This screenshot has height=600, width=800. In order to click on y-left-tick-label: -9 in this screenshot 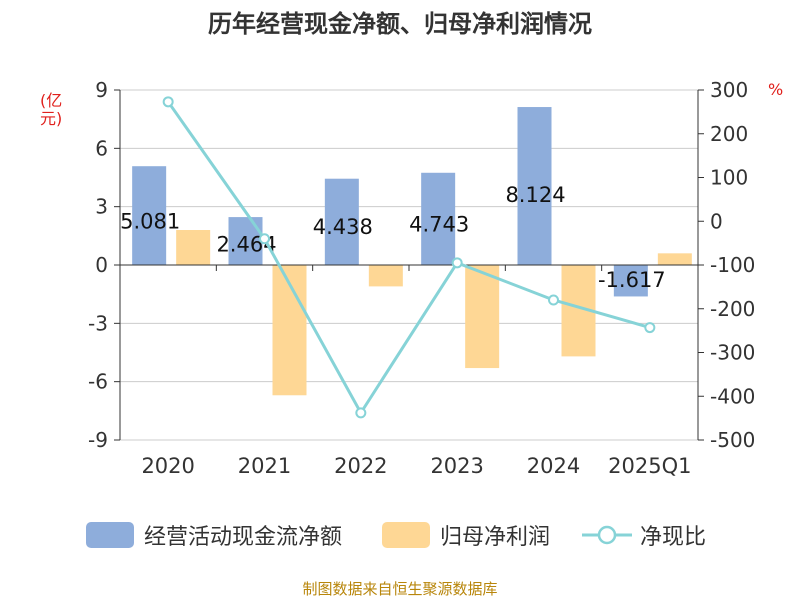, I will do `click(98, 440)`.